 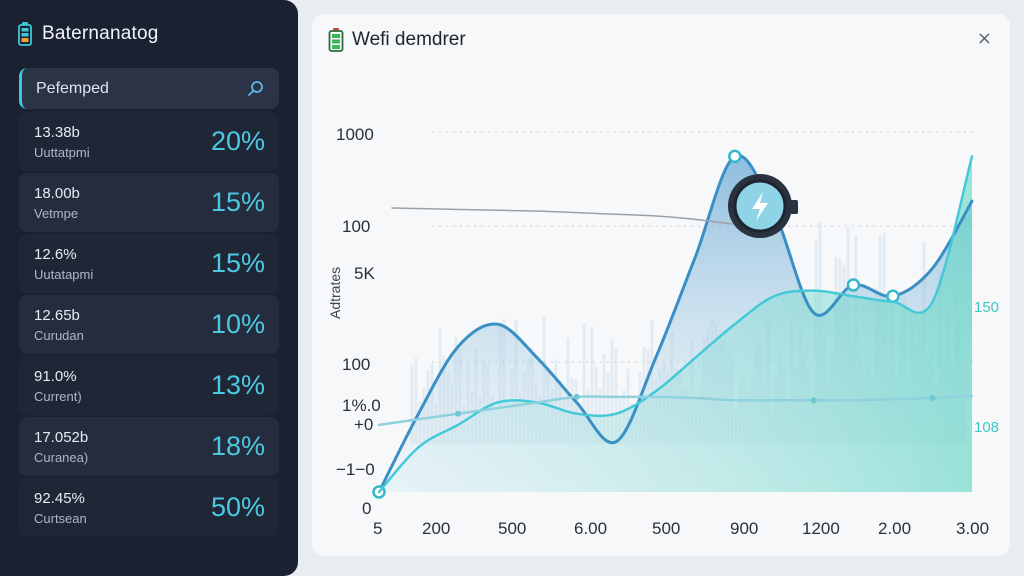 I want to click on search-input: Pefemped, so click(x=72, y=88).